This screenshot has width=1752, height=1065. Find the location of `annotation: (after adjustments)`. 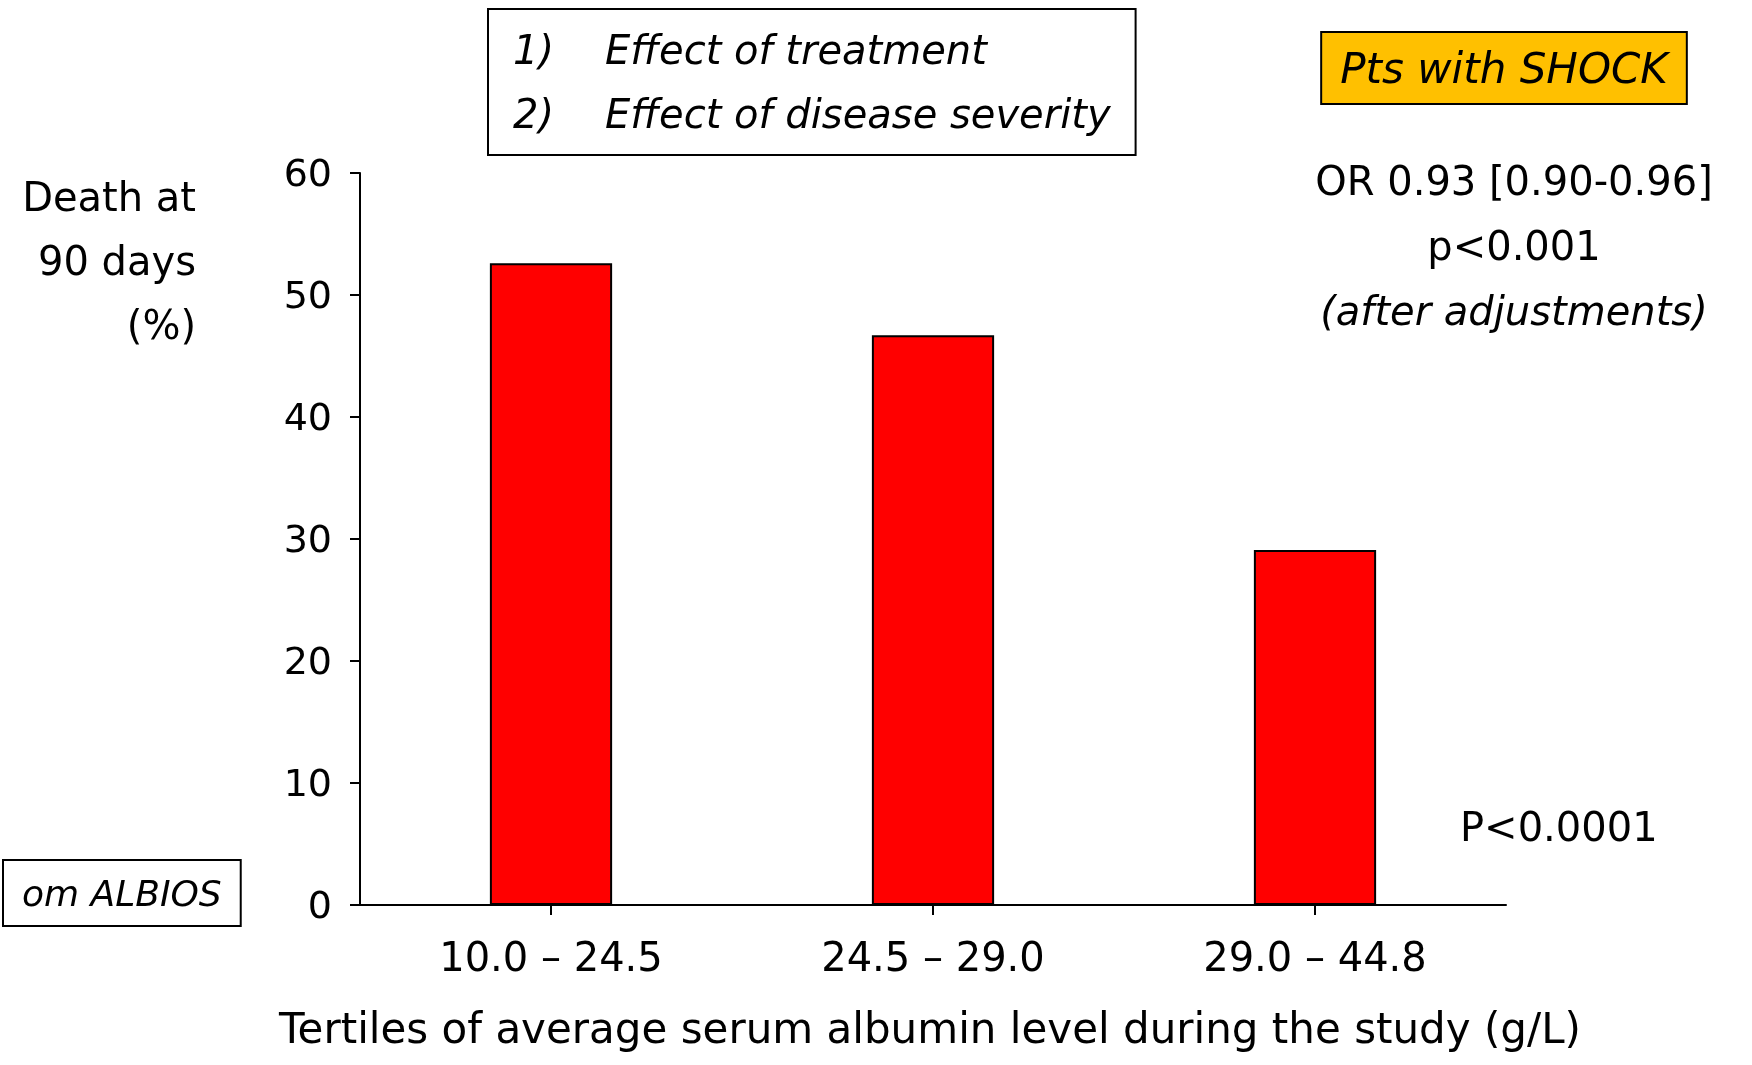

annotation: (after adjustments) is located at coordinates (1514, 311).